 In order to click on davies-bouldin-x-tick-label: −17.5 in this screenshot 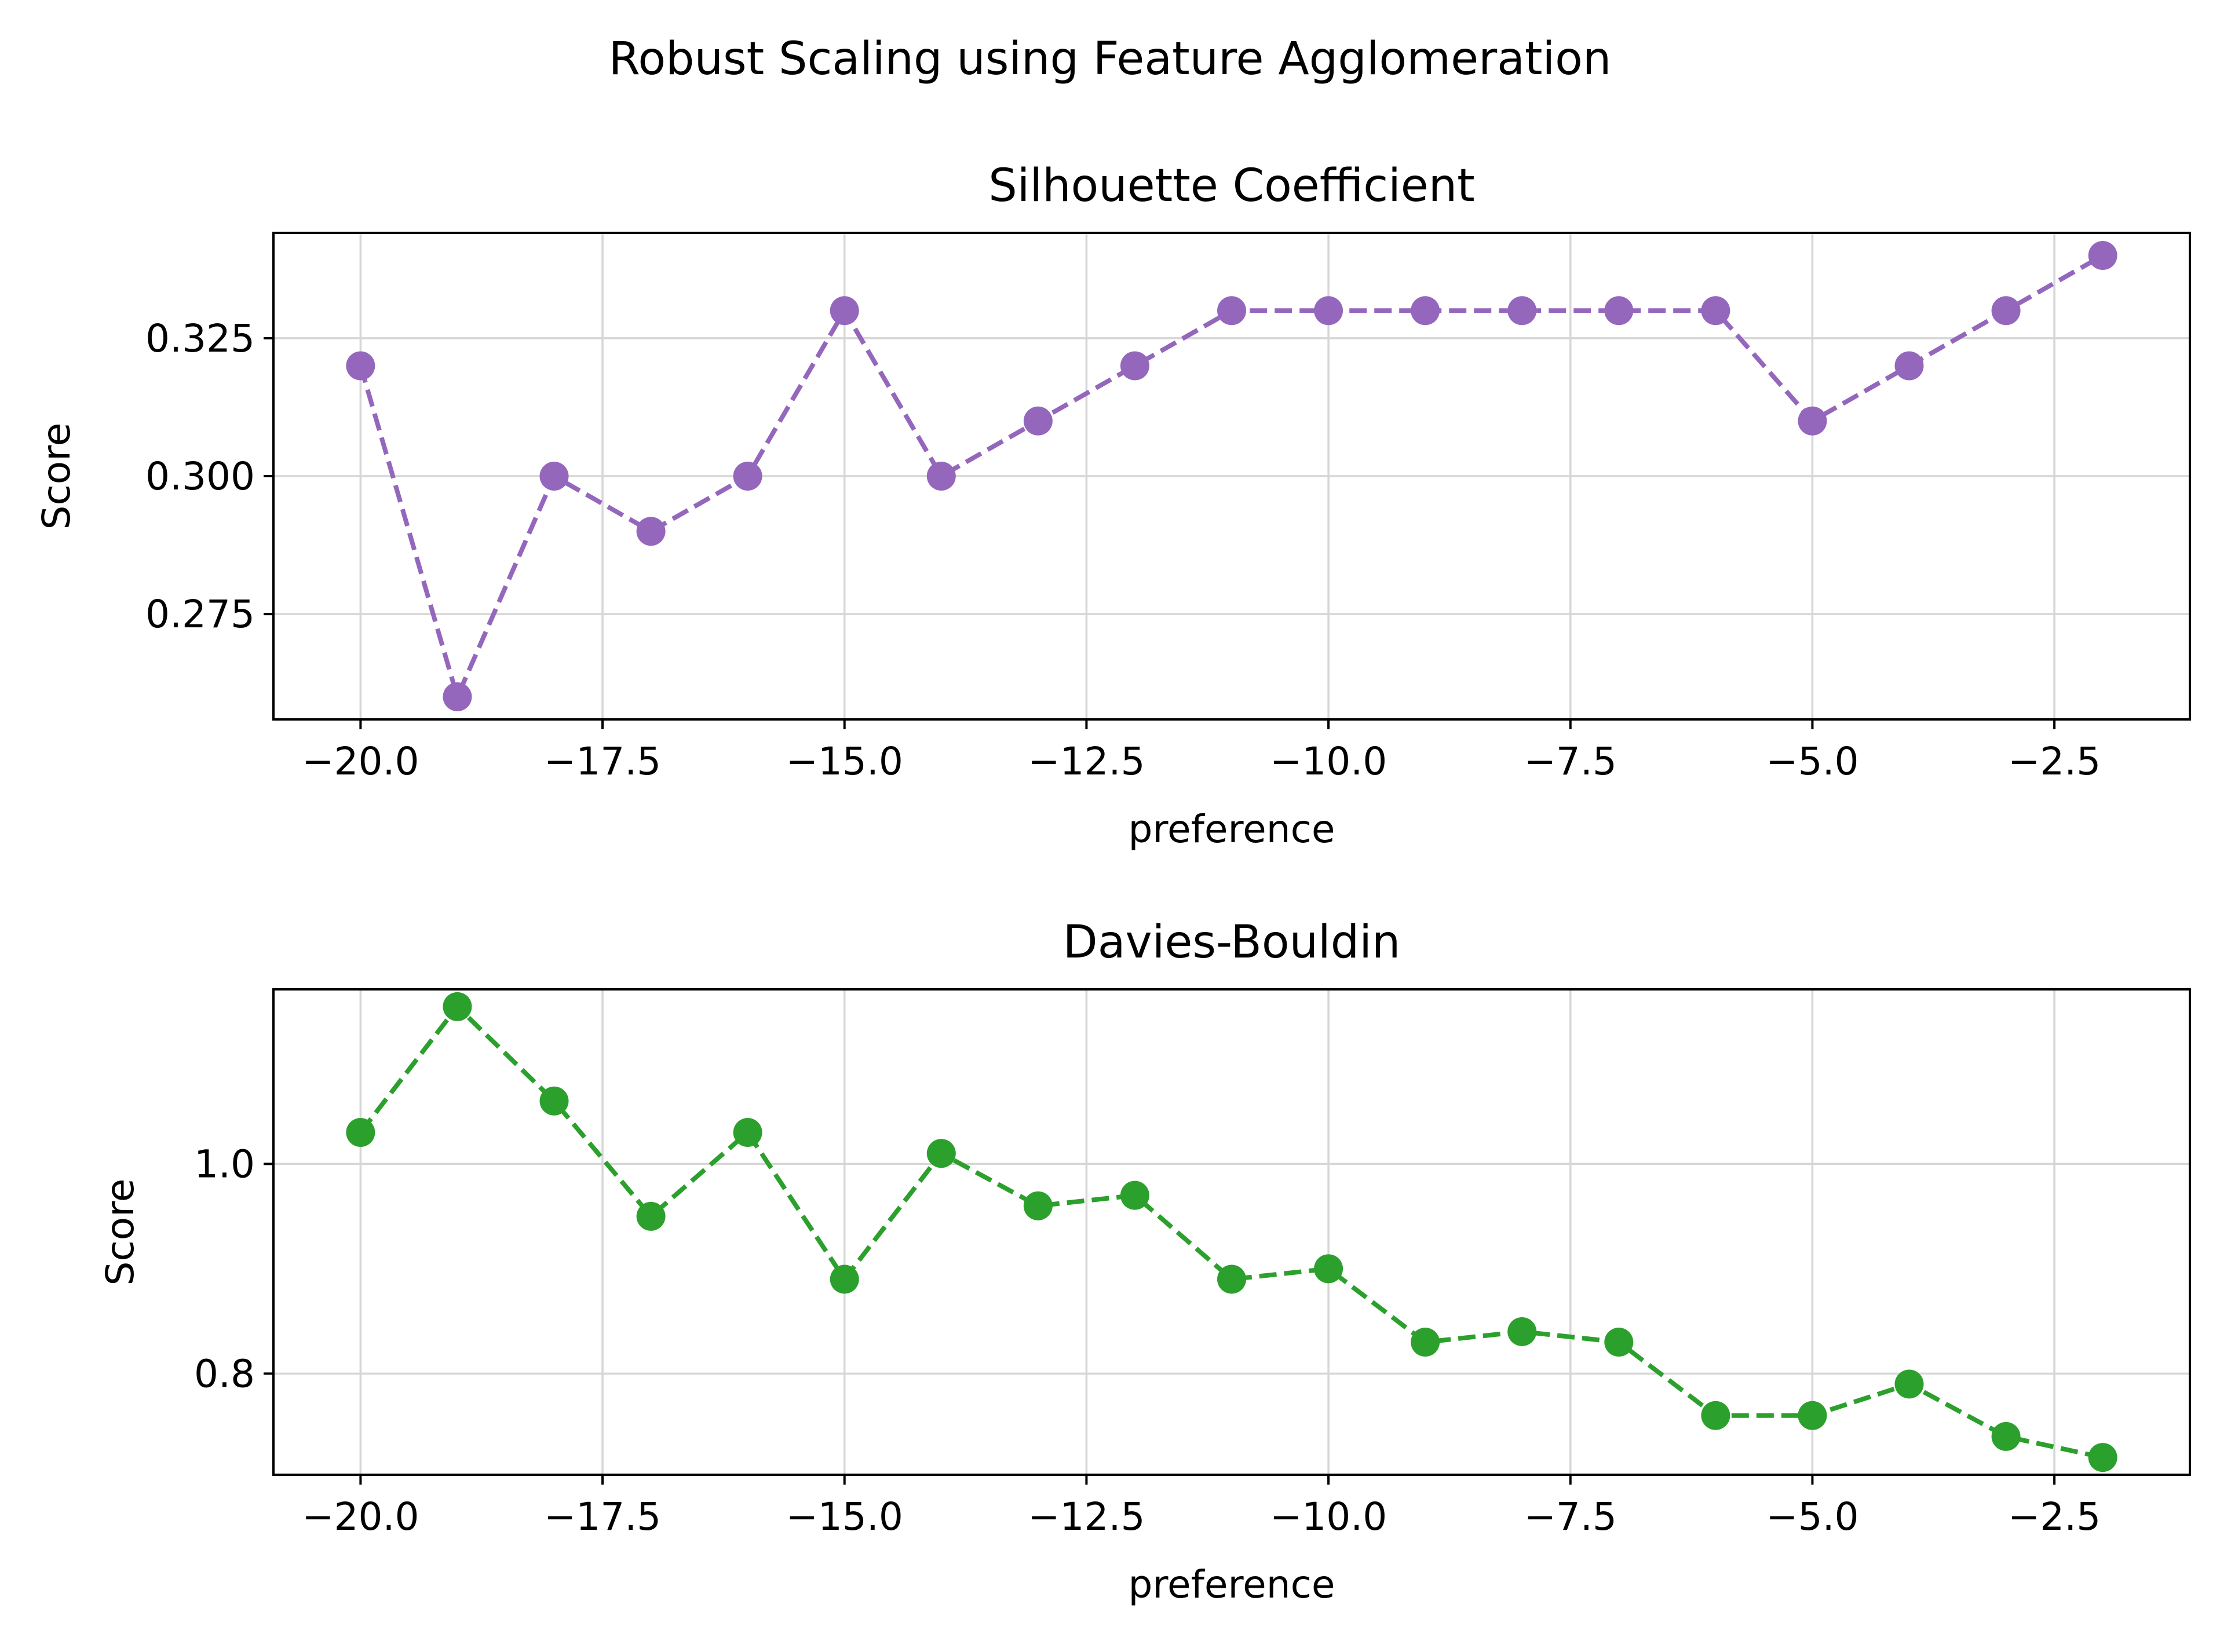, I will do `click(602, 1516)`.